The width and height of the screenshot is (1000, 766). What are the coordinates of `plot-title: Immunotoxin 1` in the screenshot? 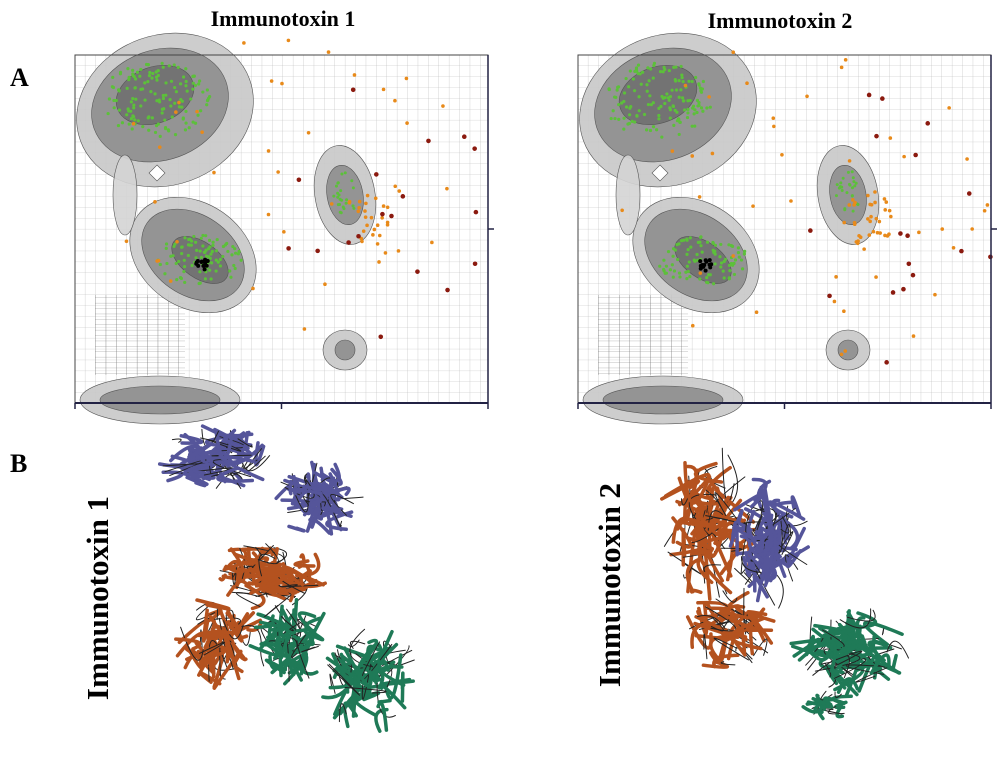 It's located at (283, 18).